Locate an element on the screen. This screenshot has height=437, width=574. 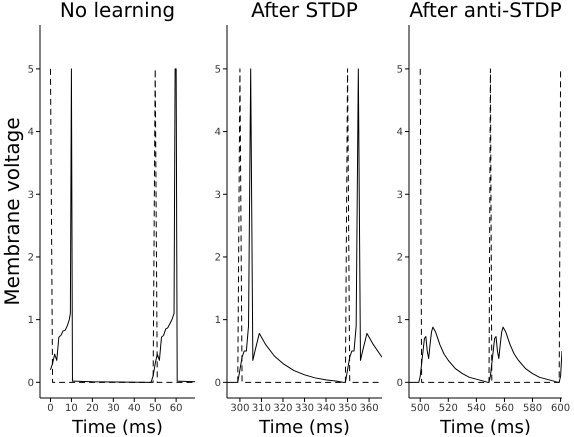
x-tick-label: 300 is located at coordinates (240, 408).